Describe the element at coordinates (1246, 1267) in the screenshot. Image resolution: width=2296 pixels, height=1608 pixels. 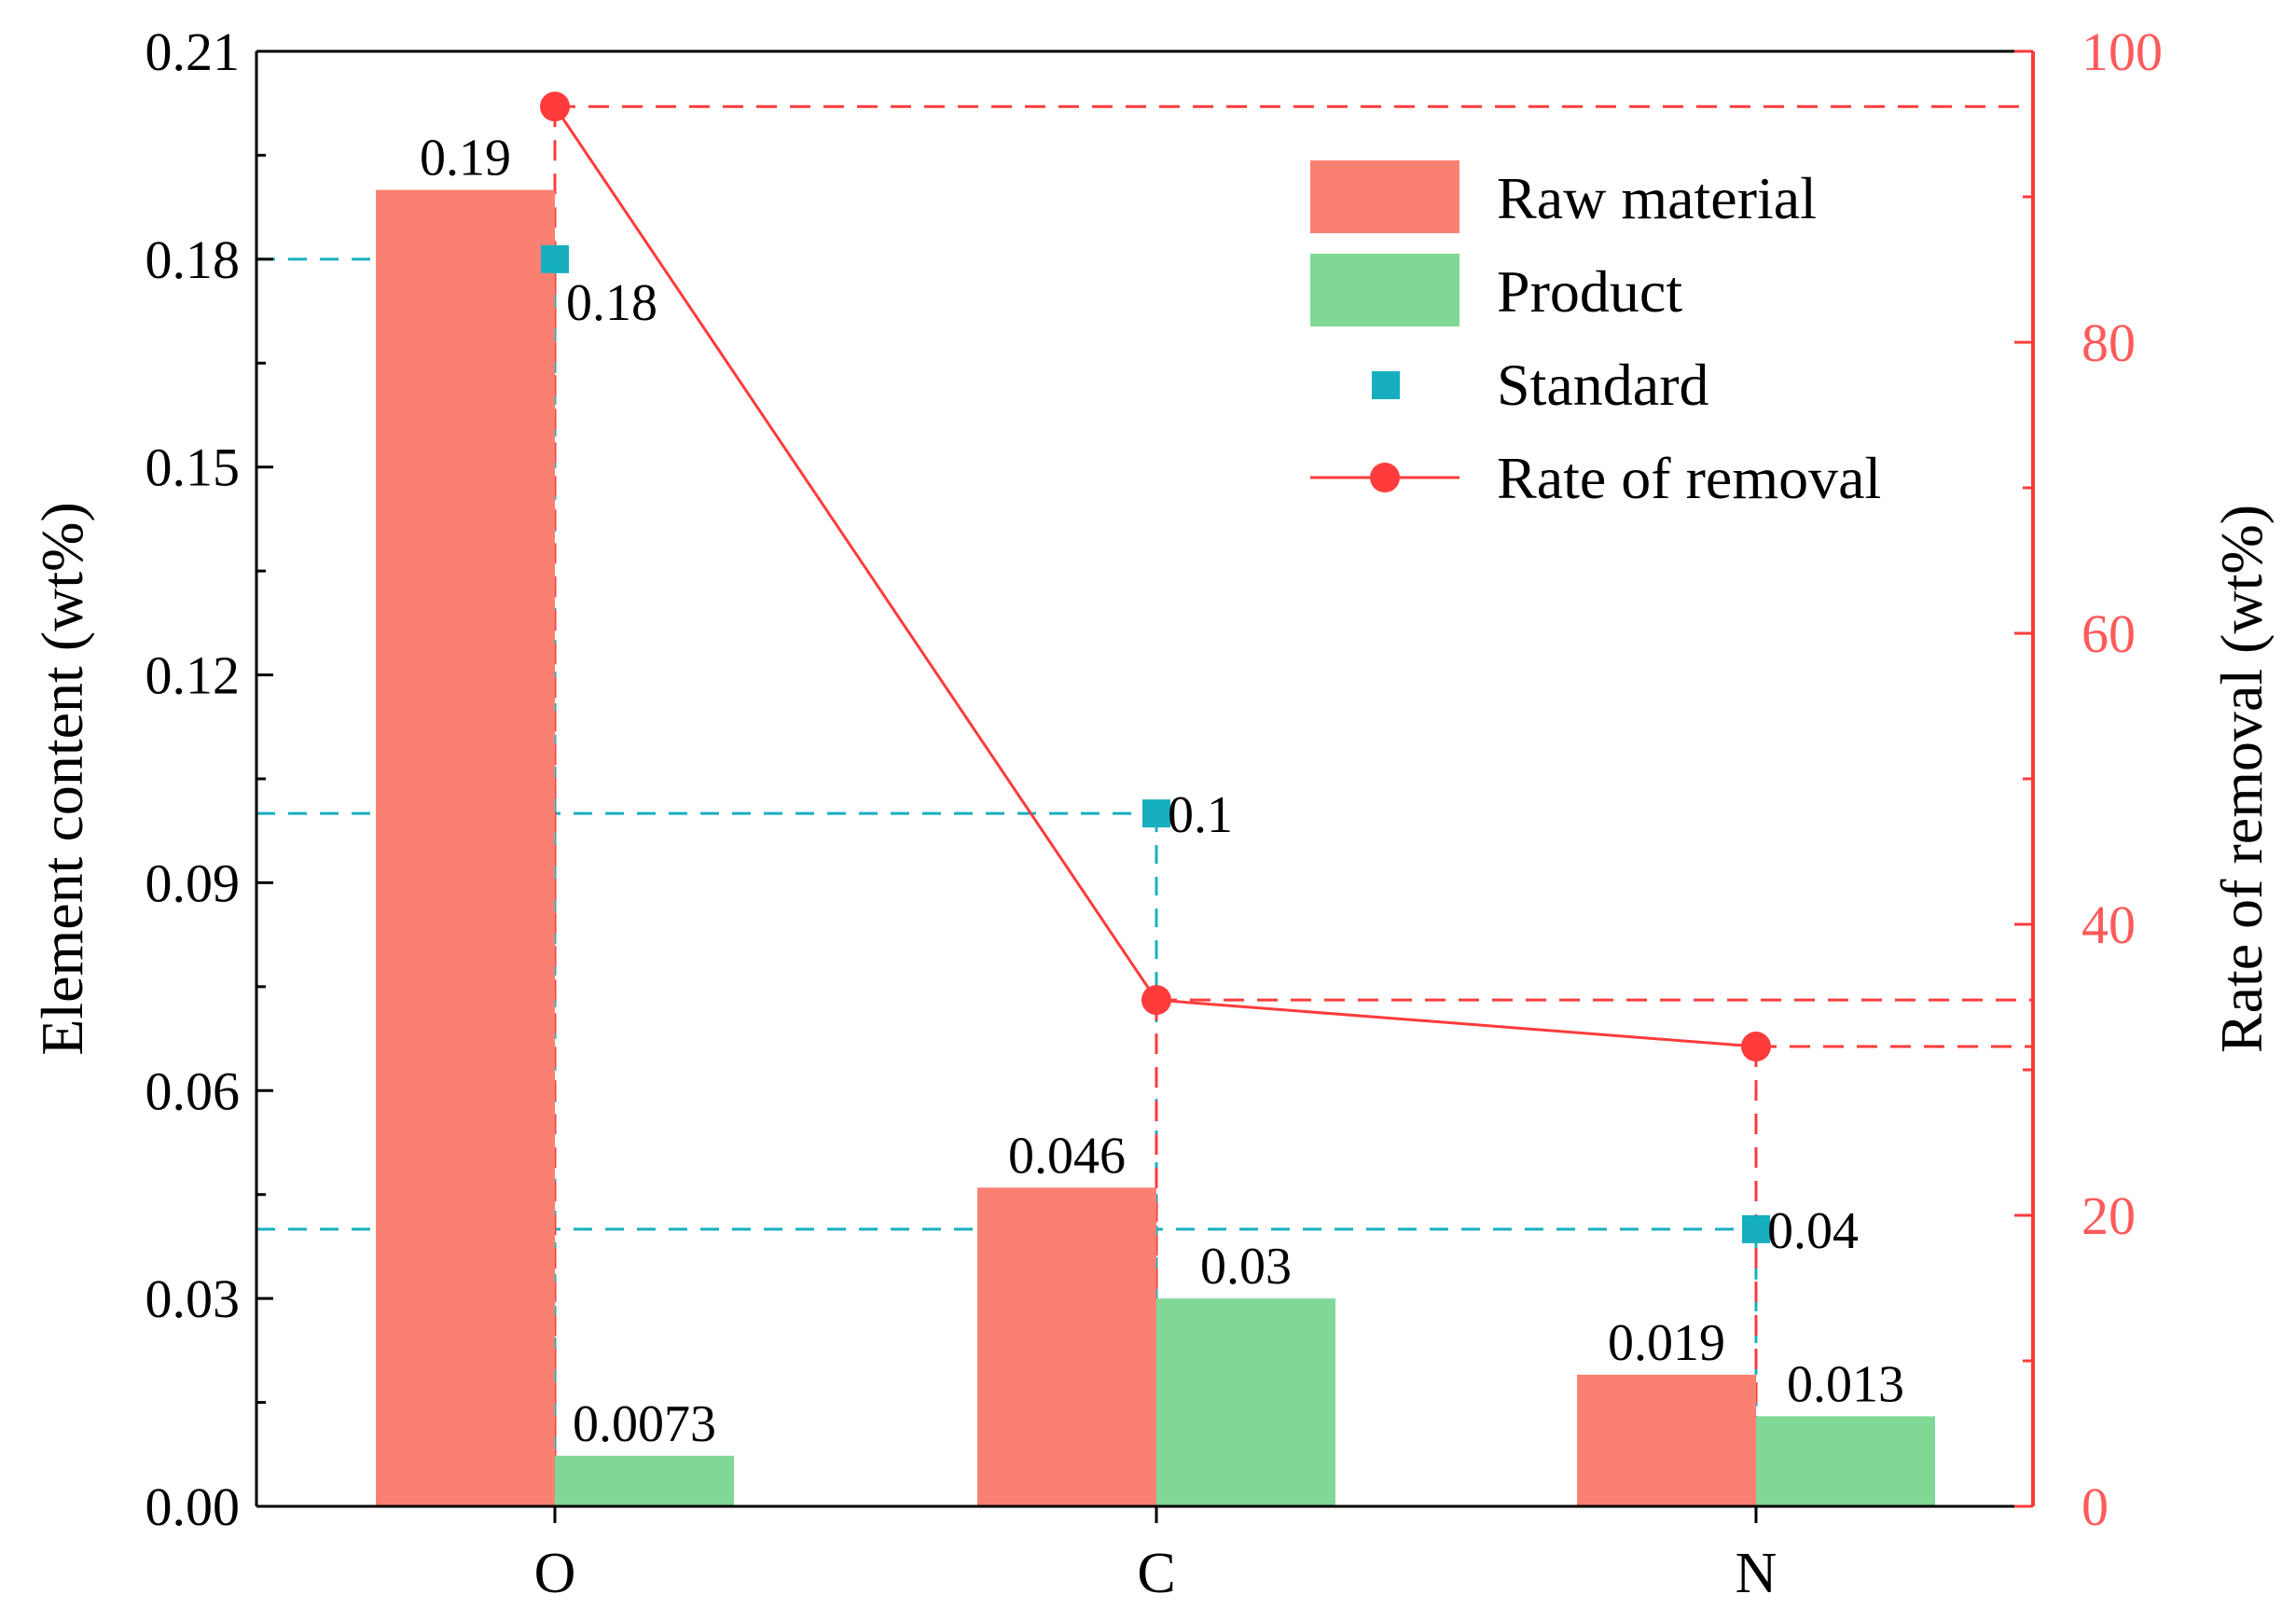
I see `data-label-product: 0.03` at that location.